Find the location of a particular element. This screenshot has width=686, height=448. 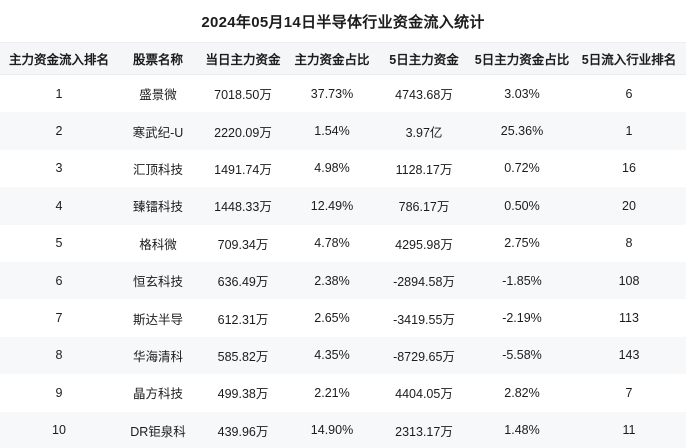

rank-cell: 7 is located at coordinates (59, 318).